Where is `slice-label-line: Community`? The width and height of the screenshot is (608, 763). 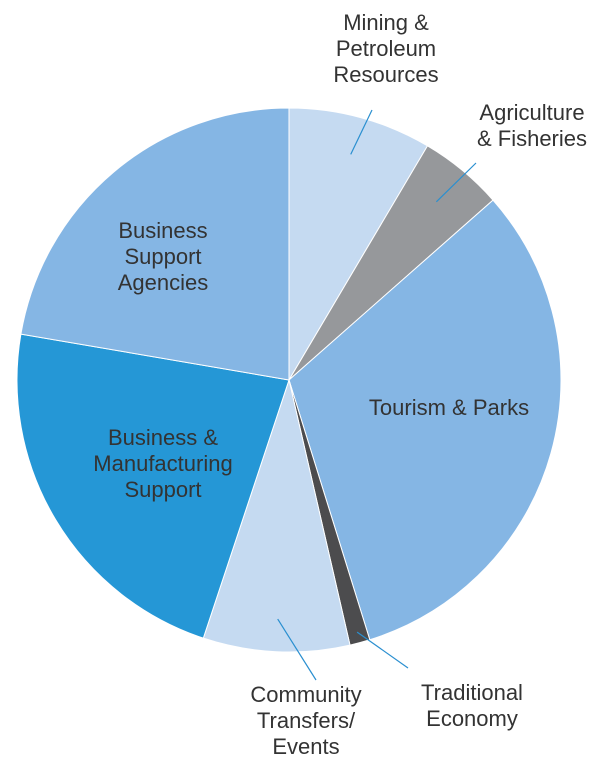
slice-label-line: Community is located at coordinates (305, 694).